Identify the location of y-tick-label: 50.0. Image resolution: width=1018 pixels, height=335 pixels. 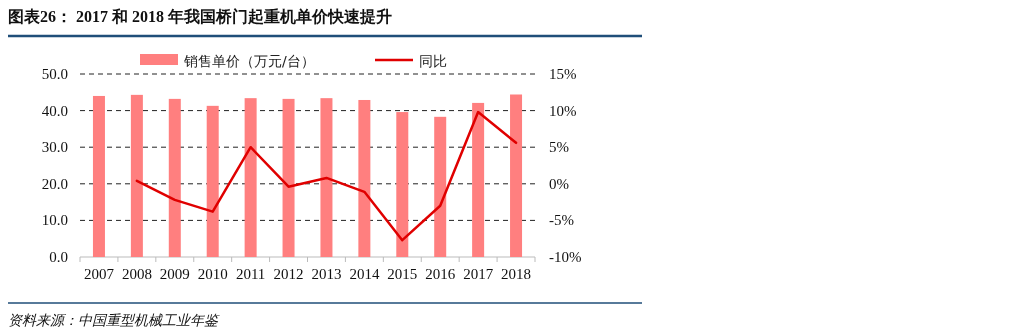
(54, 74).